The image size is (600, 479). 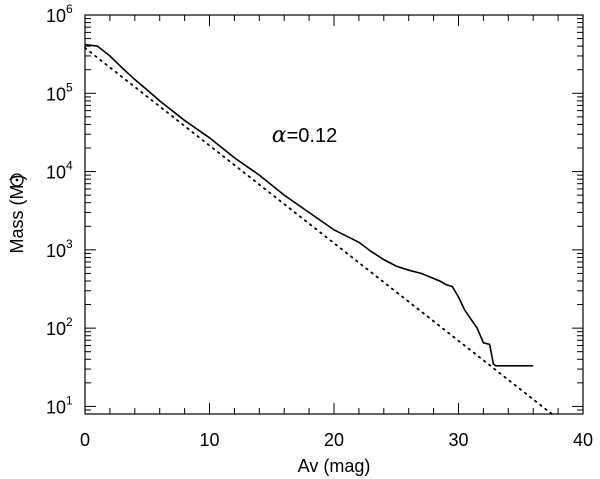 What do you see at coordinates (209, 440) in the screenshot?
I see `x-tick-label: 10` at bounding box center [209, 440].